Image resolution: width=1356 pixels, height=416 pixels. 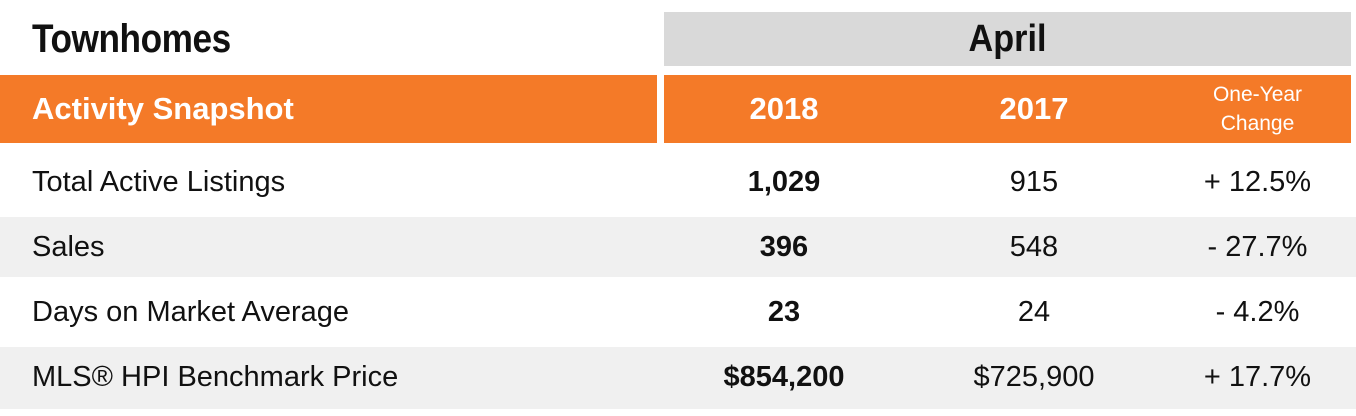 I want to click on table-row: Sales 396 548 - 27.7%, so click(x=678, y=247).